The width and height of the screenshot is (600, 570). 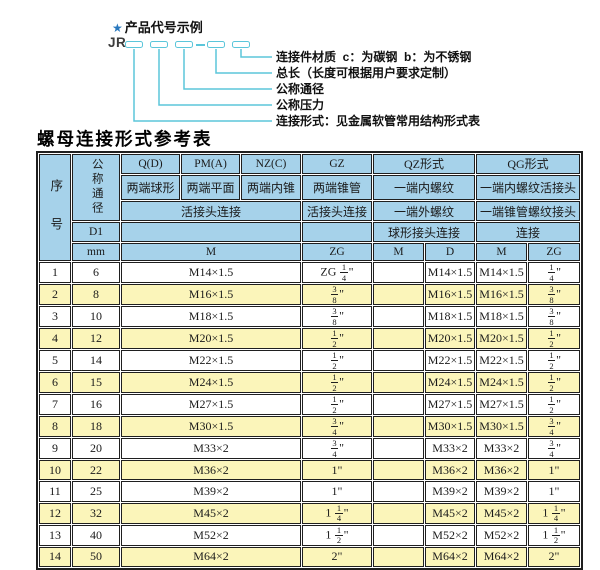 I want to click on cell-dn: 40, so click(x=96, y=535).